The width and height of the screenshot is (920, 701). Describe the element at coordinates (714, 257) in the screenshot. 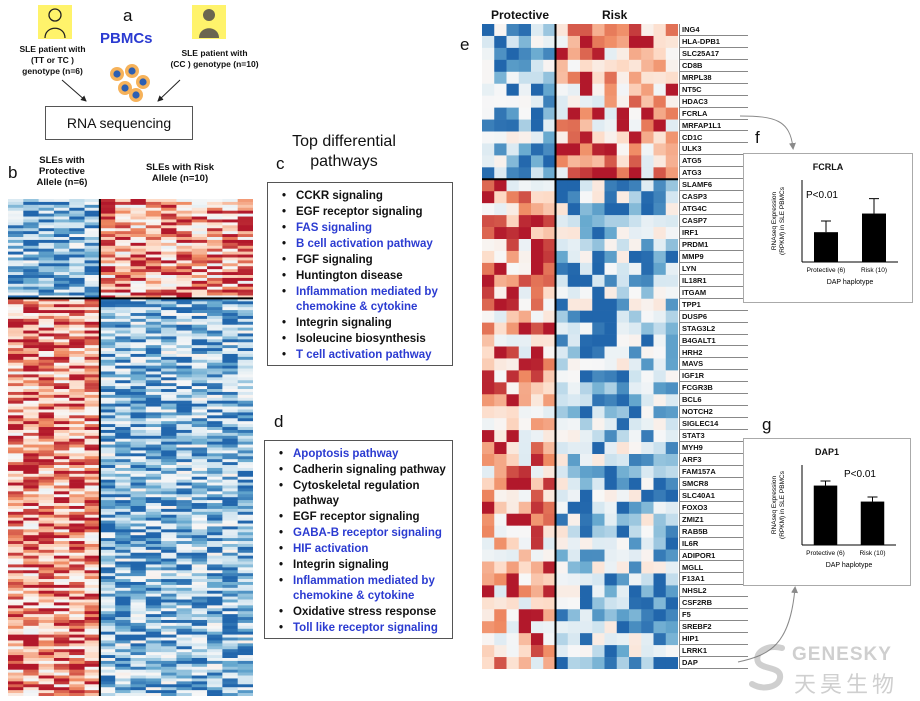

I see `gene-label: MMP9` at that location.